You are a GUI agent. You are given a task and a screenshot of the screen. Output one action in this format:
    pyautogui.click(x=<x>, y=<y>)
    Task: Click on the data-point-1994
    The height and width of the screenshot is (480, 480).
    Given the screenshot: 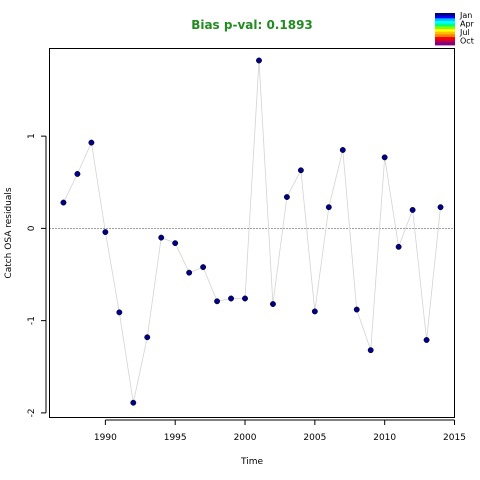 What is the action you would take?
    pyautogui.click(x=161, y=237)
    